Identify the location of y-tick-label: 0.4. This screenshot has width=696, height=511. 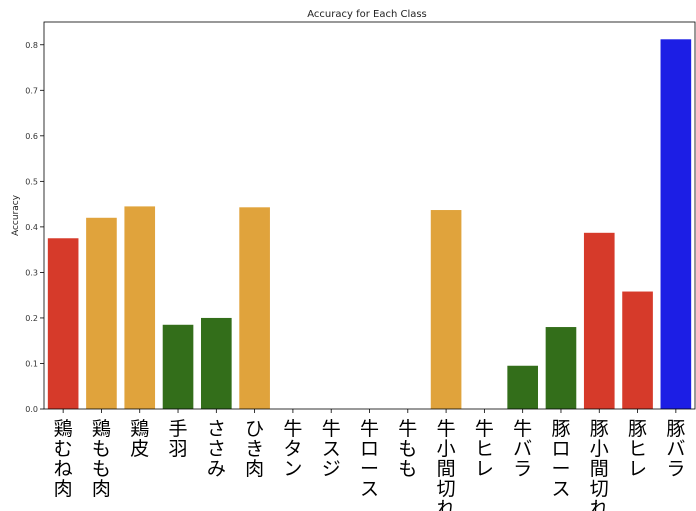
(31, 227).